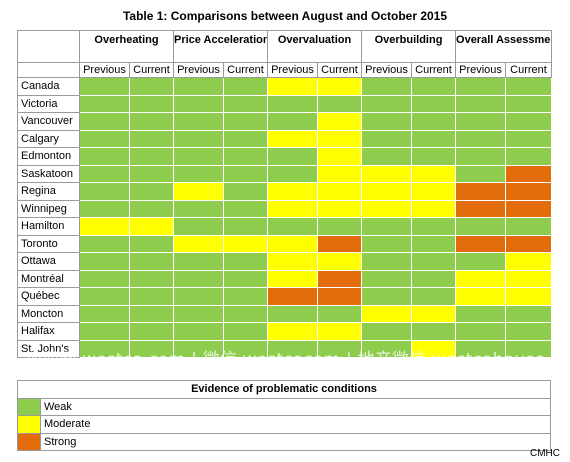  I want to click on city-label: Canada, so click(48, 86).